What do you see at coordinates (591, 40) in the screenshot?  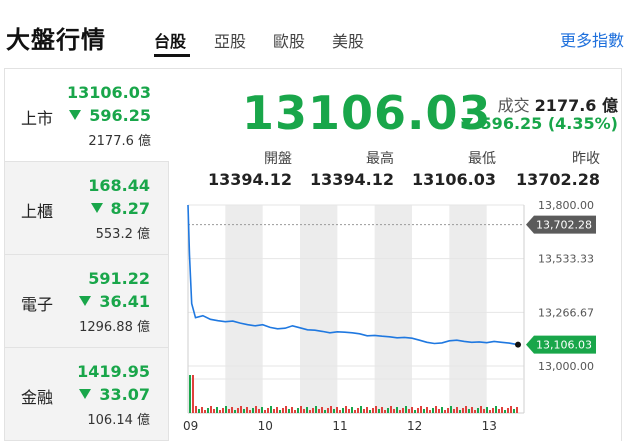 I see `more-indices-link: 更多指數` at bounding box center [591, 40].